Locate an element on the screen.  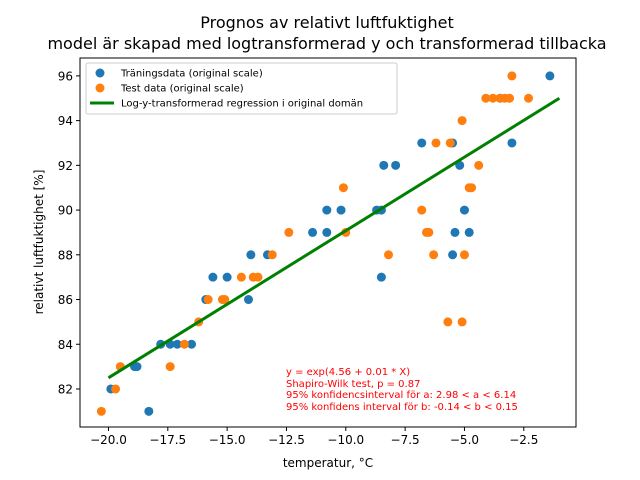
annotation-equation: y = exp(4.56 + 0.01 * X) is located at coordinates (348, 372).